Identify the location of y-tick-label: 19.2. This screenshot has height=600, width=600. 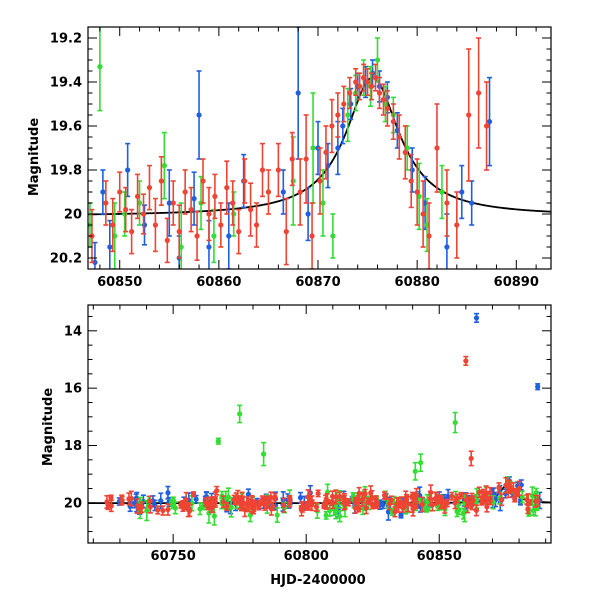
(66, 39).